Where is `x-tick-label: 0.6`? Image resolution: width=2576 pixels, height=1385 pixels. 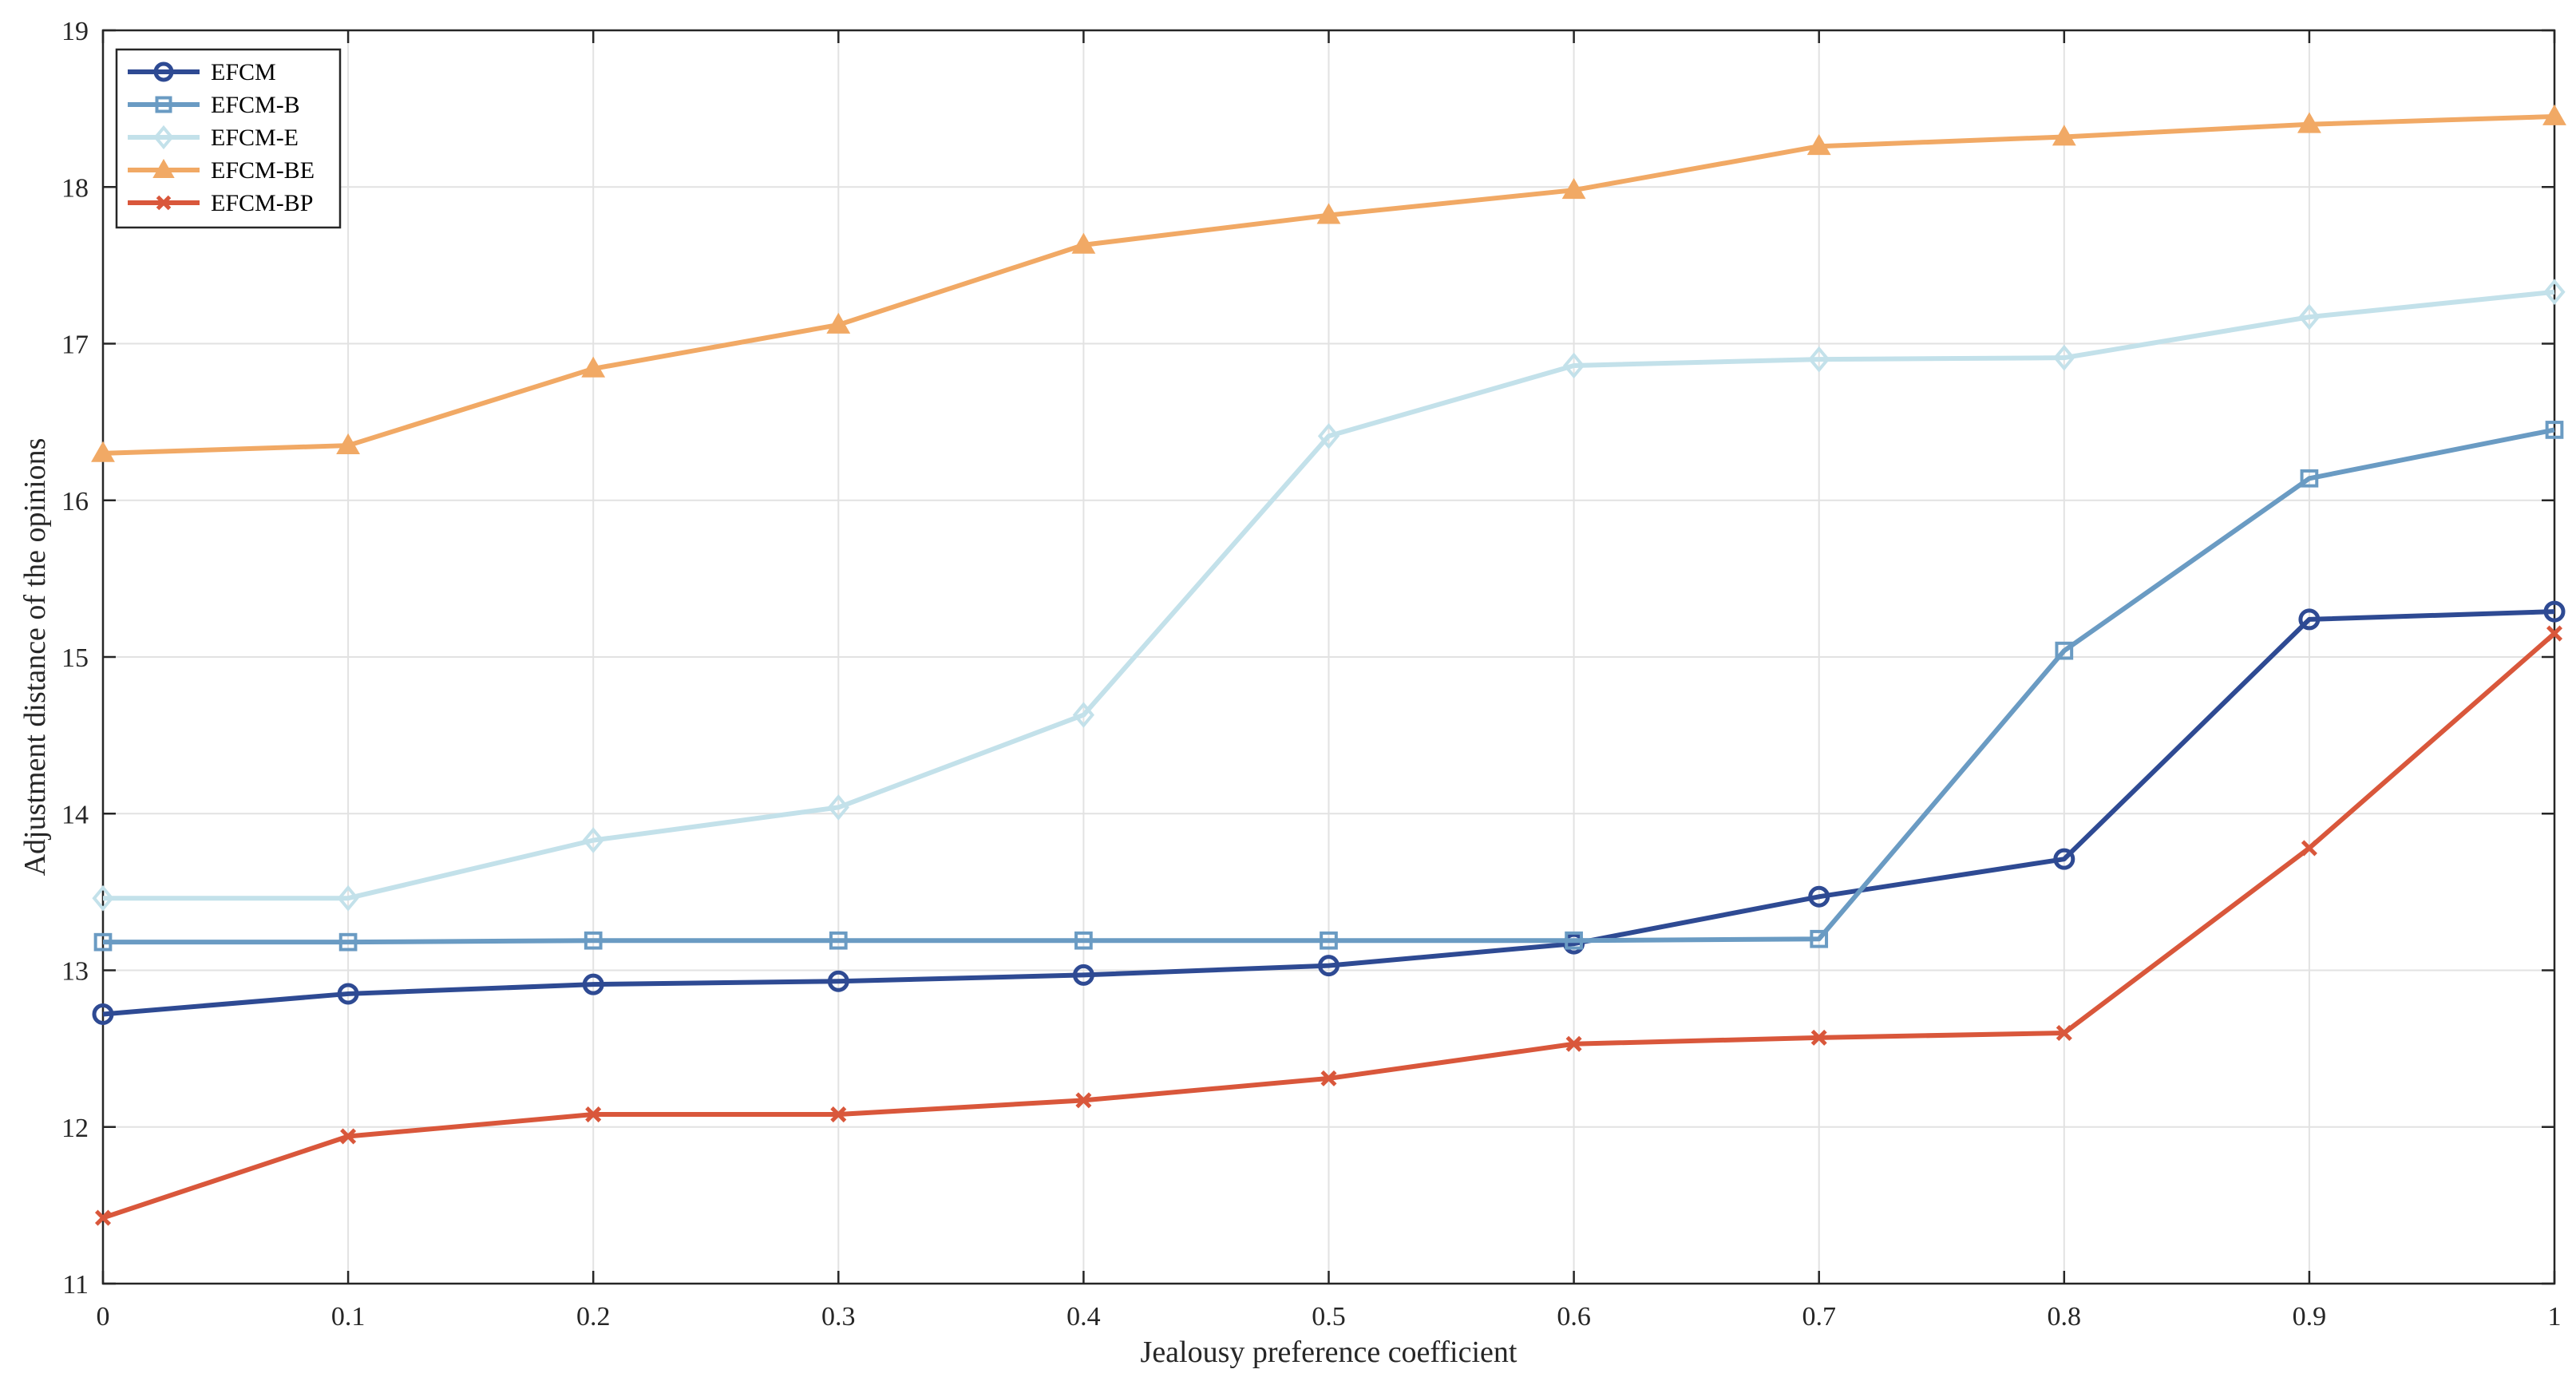 x-tick-label: 0.6 is located at coordinates (1574, 1317).